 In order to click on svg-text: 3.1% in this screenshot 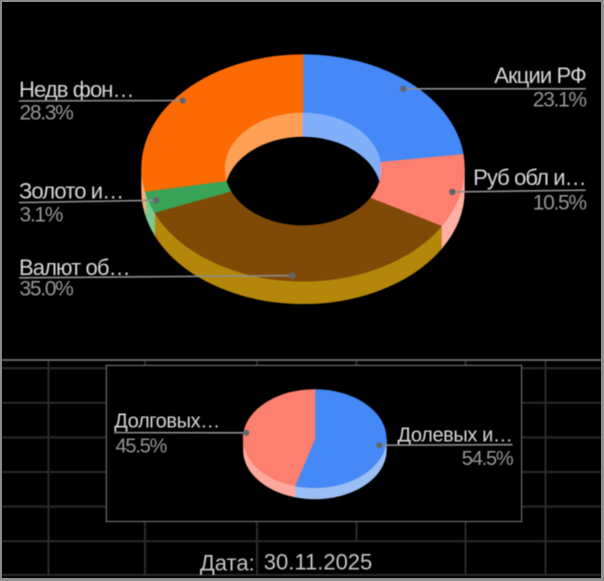, I will do `click(41, 215)`.